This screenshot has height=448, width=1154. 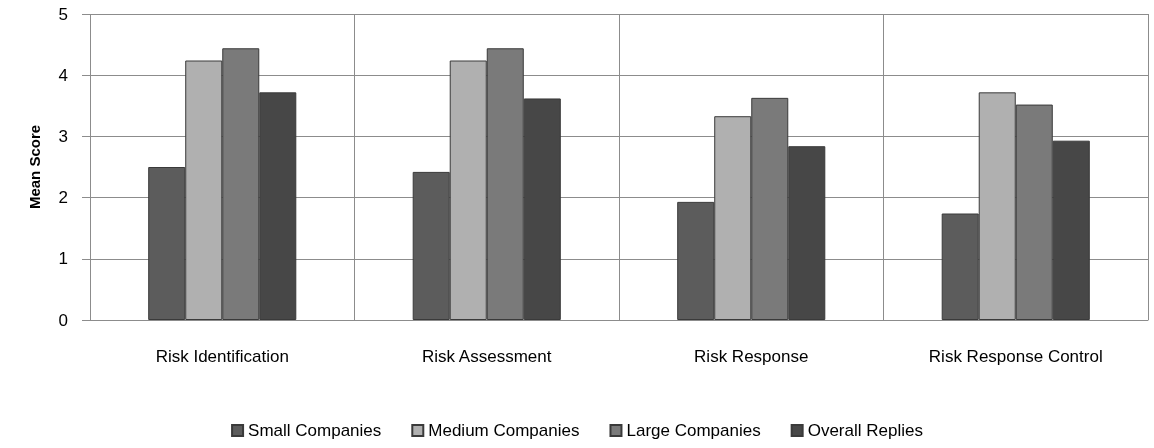 What do you see at coordinates (63, 14) in the screenshot?
I see `y-tick-label: 5` at bounding box center [63, 14].